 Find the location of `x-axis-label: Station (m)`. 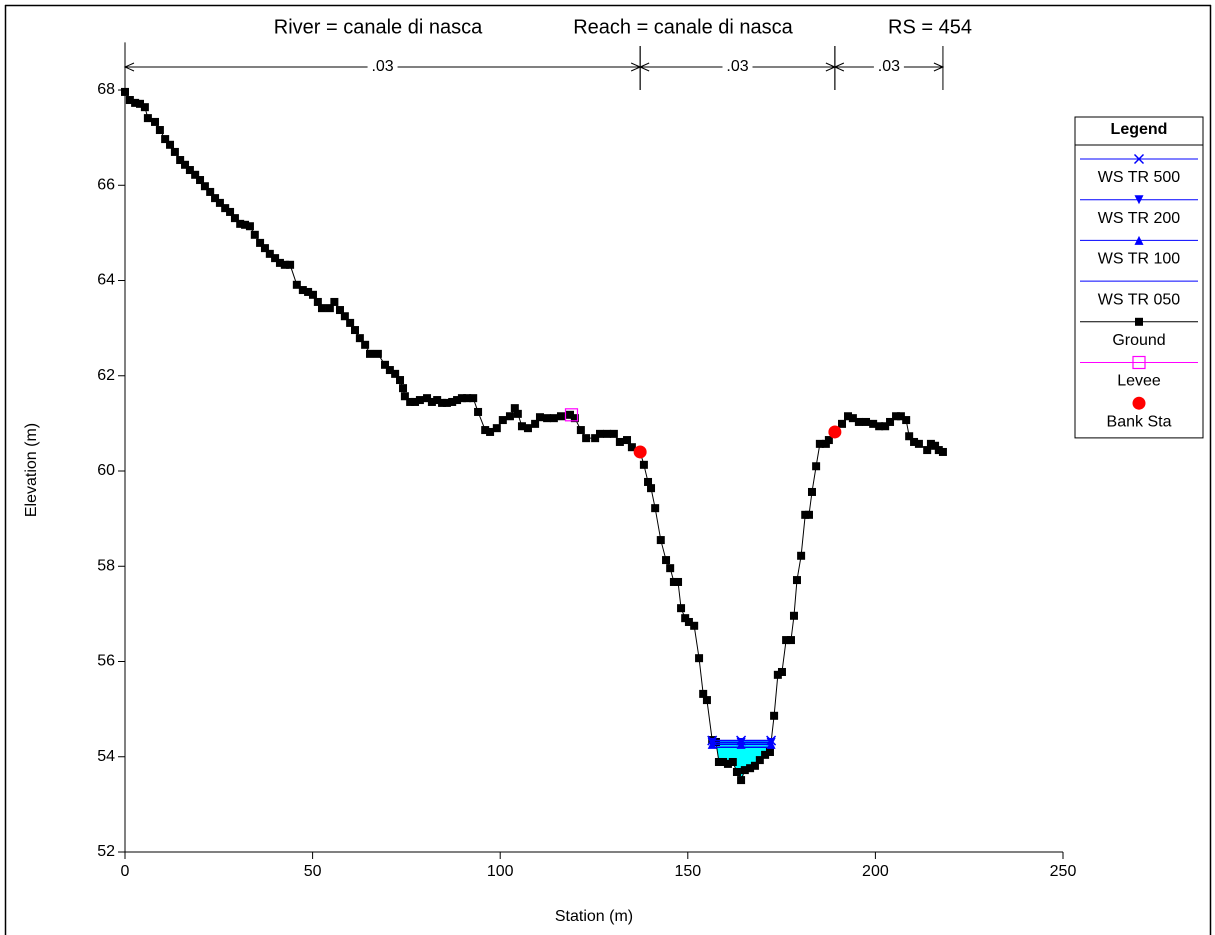

x-axis-label: Station (m) is located at coordinates (594, 916).